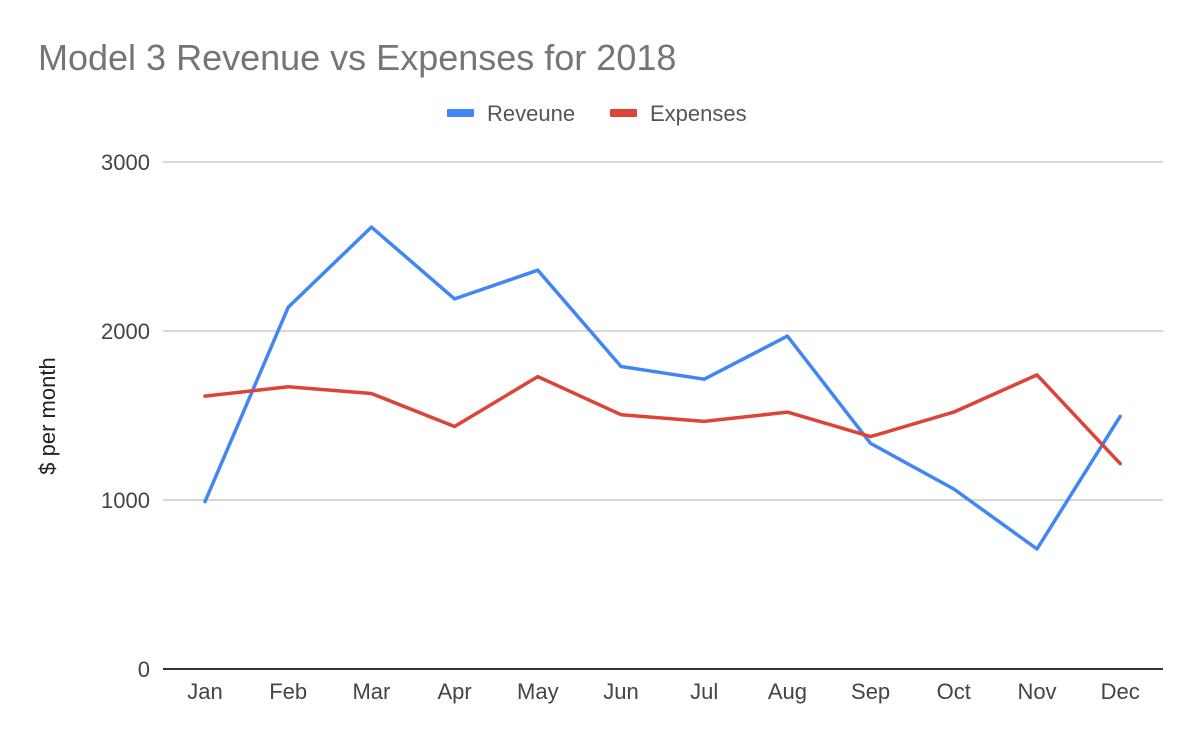  Describe the element at coordinates (954, 691) in the screenshot. I see `x-tick-label: Oct` at that location.